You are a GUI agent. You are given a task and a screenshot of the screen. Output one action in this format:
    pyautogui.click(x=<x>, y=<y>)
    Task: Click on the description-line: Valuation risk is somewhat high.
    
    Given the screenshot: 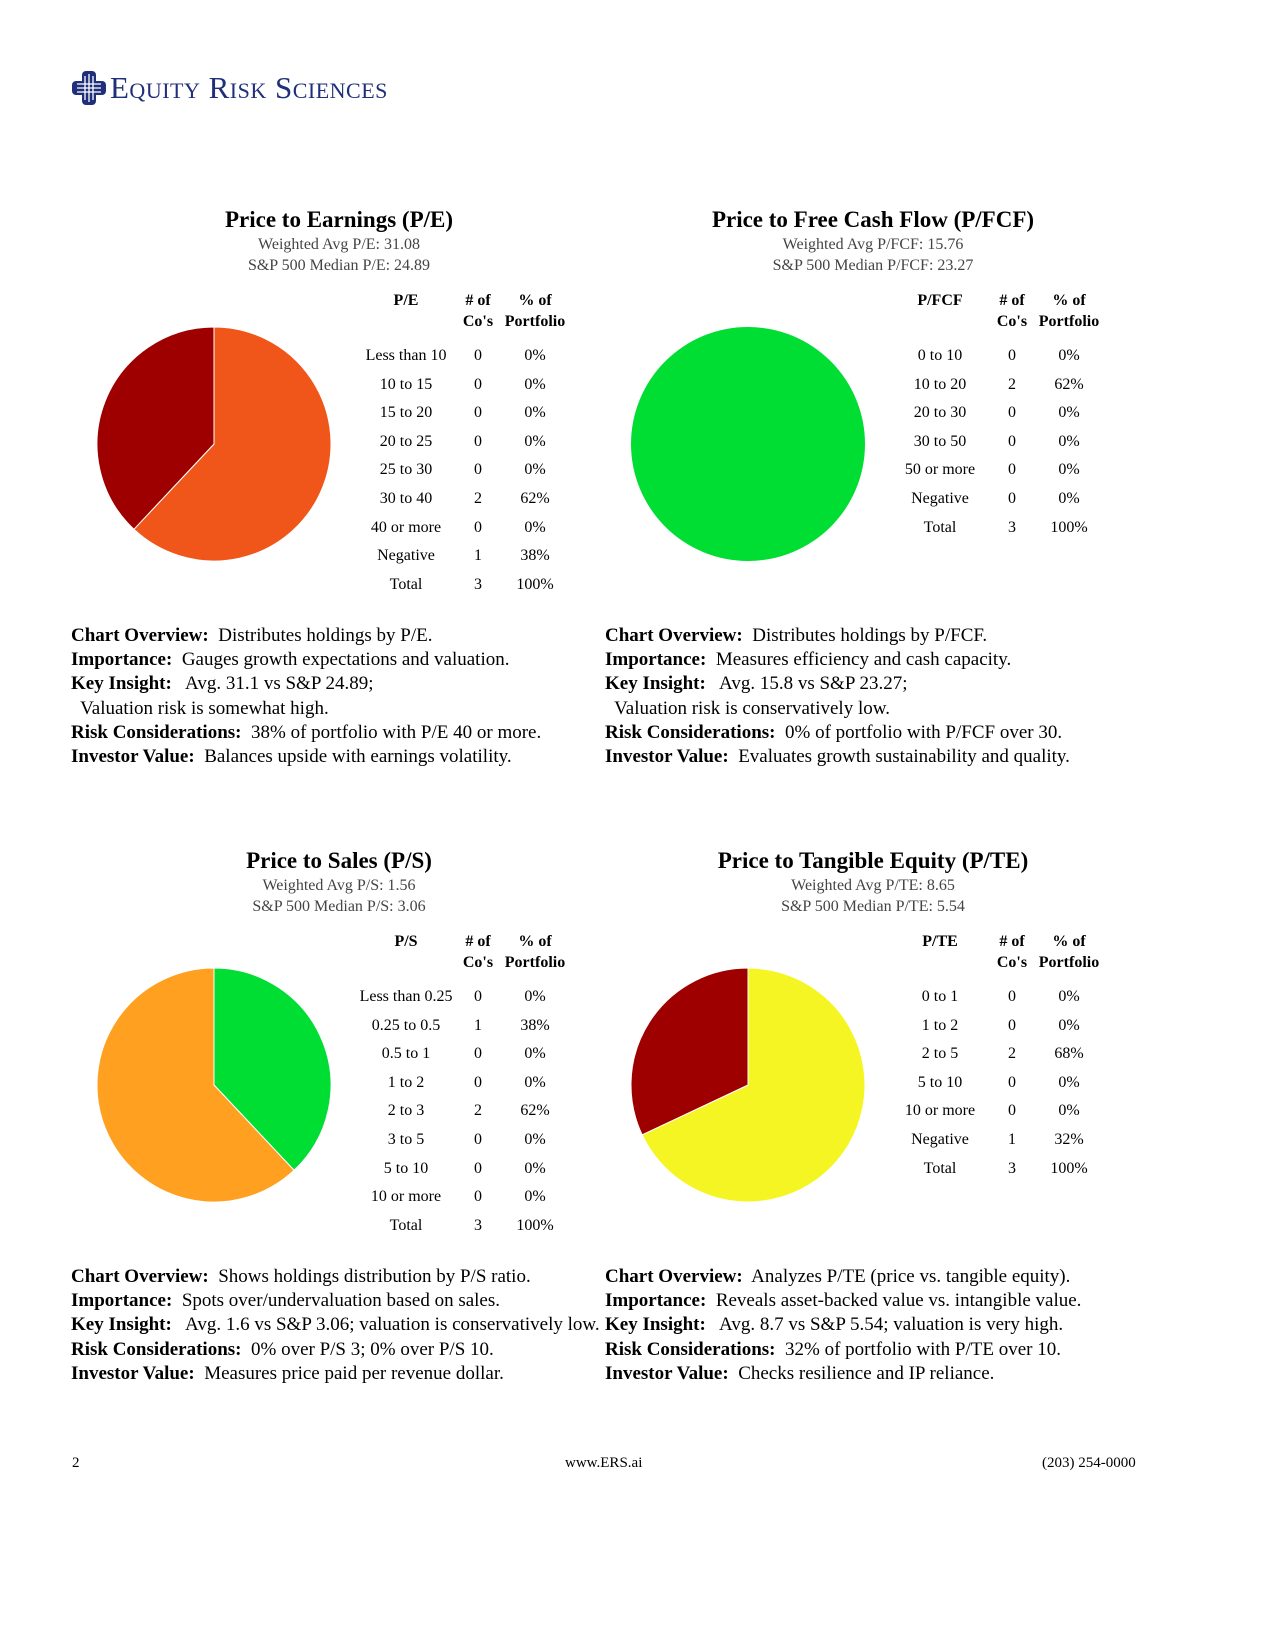 What is the action you would take?
    pyautogui.click(x=200, y=708)
    